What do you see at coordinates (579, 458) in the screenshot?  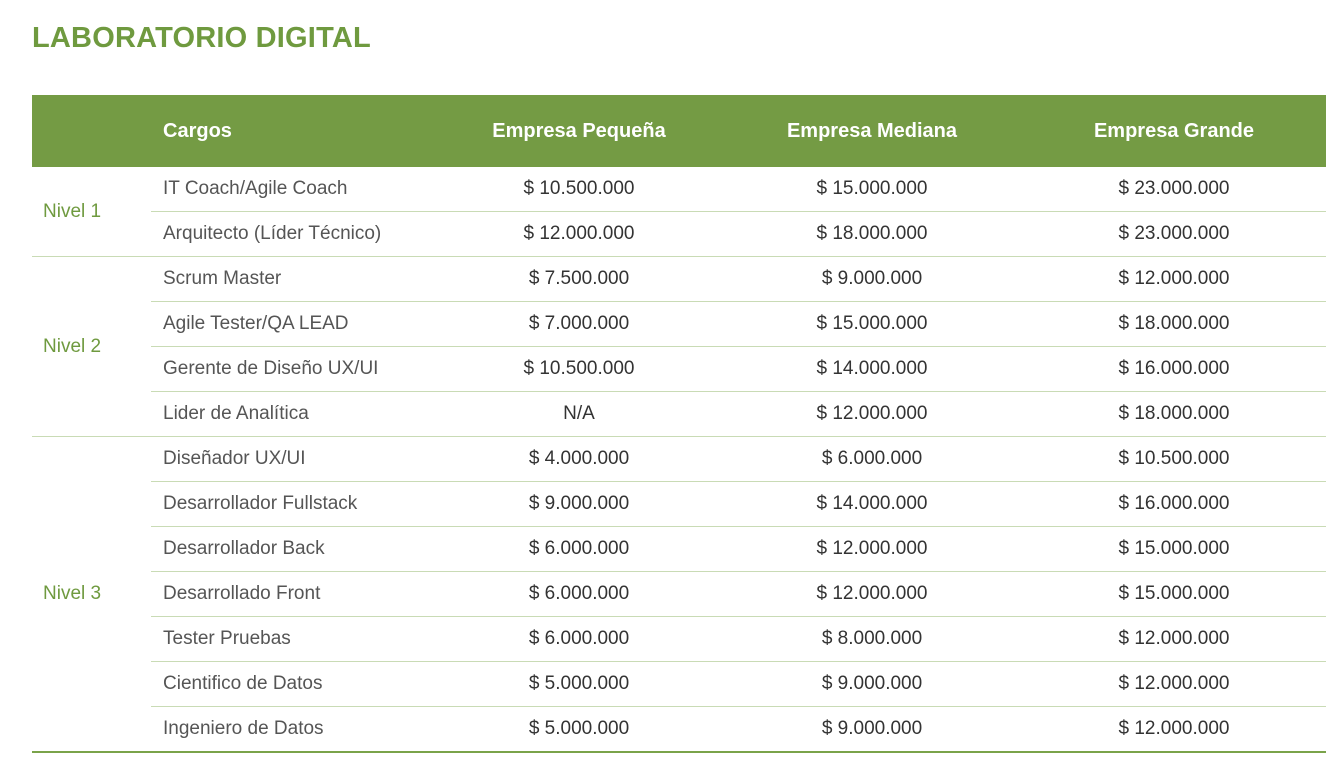 I see `salary-pequena-cell: $ 4.000.000` at bounding box center [579, 458].